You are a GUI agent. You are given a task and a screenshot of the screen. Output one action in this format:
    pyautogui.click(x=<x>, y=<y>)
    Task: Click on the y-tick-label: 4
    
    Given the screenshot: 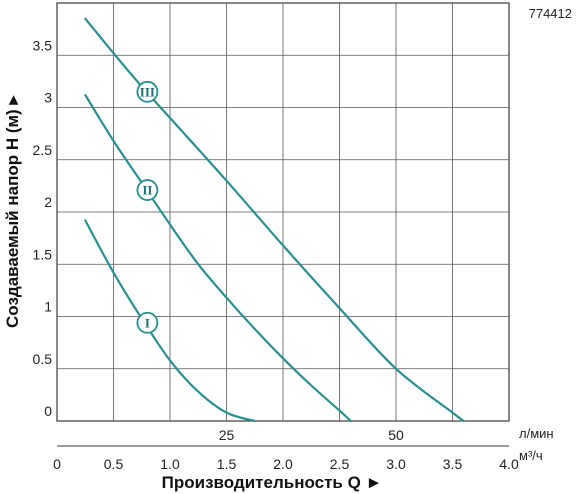 What is the action you would take?
    pyautogui.click(x=48, y=0)
    